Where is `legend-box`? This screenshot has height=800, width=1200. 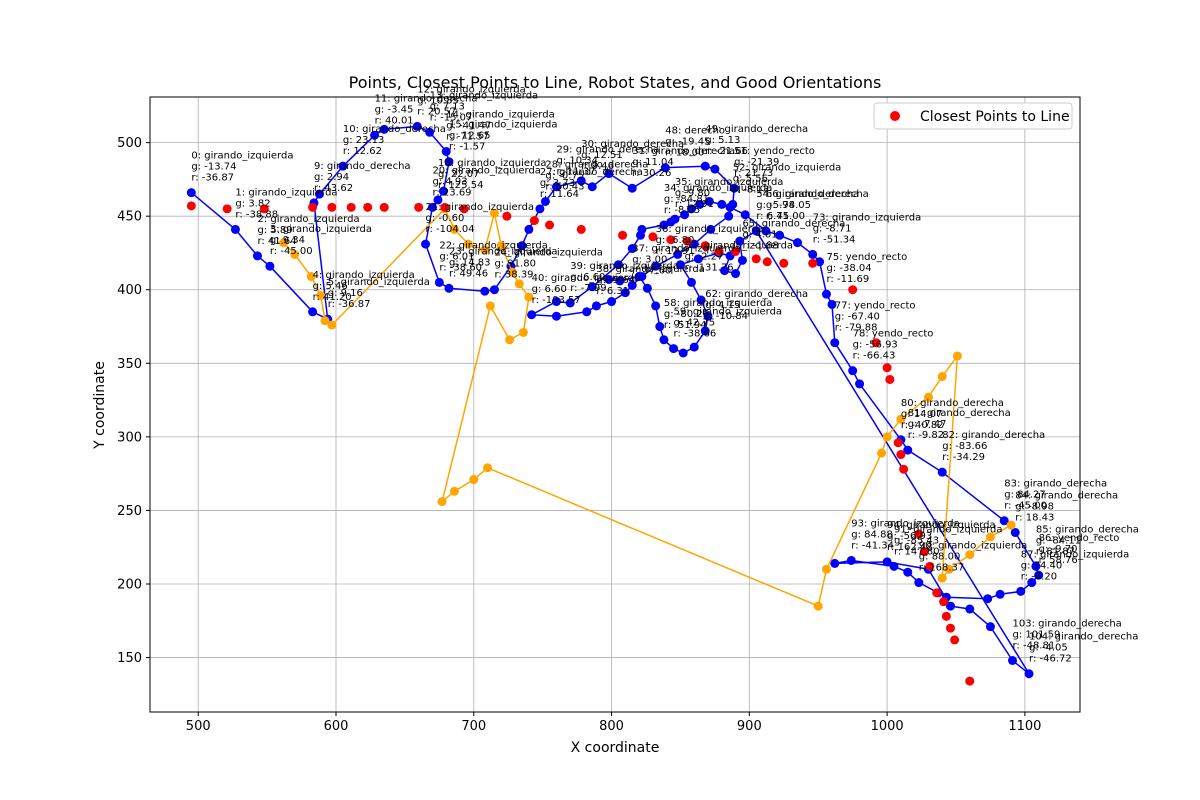 legend-box is located at coordinates (973, 116).